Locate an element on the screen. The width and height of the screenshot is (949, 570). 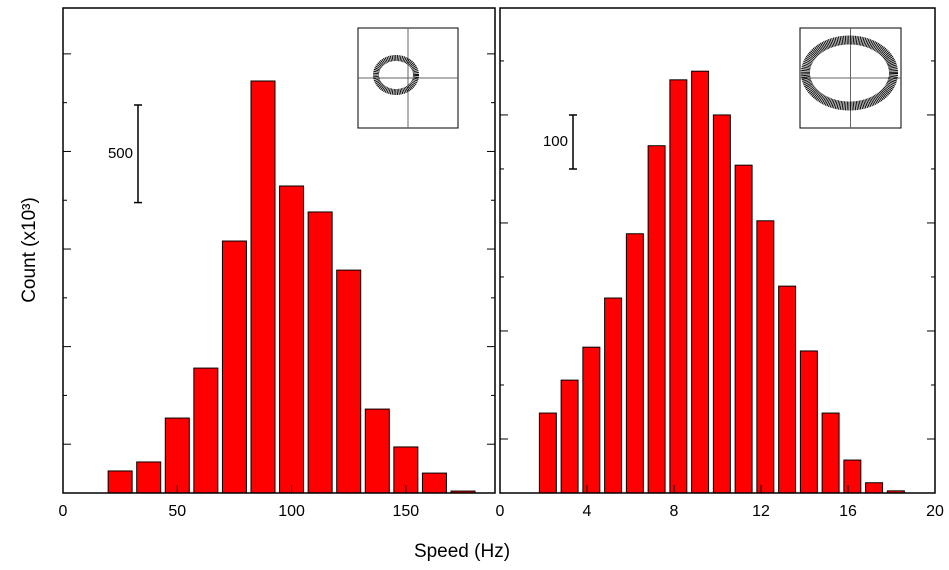
x-tick-label: 8 is located at coordinates (674, 511).